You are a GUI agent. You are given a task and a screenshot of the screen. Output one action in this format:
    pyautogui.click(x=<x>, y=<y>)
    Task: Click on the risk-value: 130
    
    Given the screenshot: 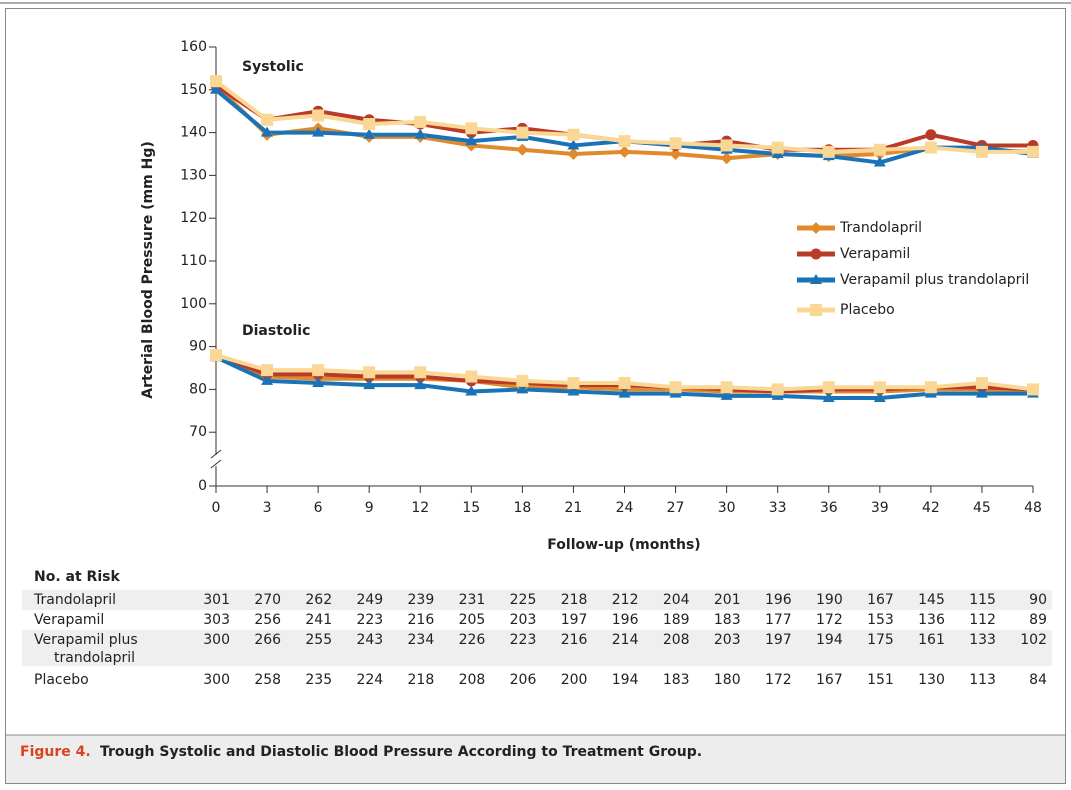 What is the action you would take?
    pyautogui.click(x=931, y=680)
    